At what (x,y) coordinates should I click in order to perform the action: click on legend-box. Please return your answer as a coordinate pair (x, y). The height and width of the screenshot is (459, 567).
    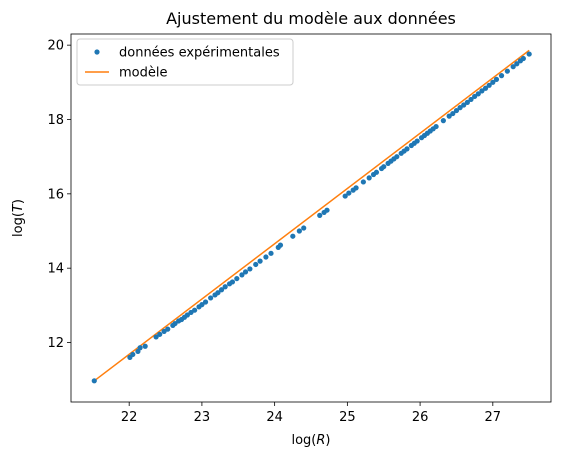
    Looking at the image, I should click on (185, 62).